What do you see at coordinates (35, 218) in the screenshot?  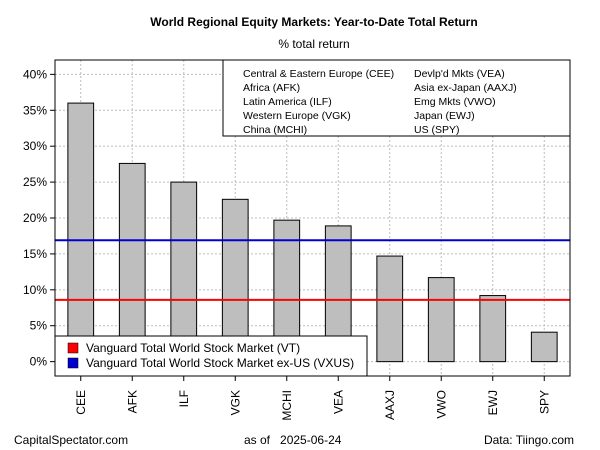 I see `y-tick-label: 20%` at bounding box center [35, 218].